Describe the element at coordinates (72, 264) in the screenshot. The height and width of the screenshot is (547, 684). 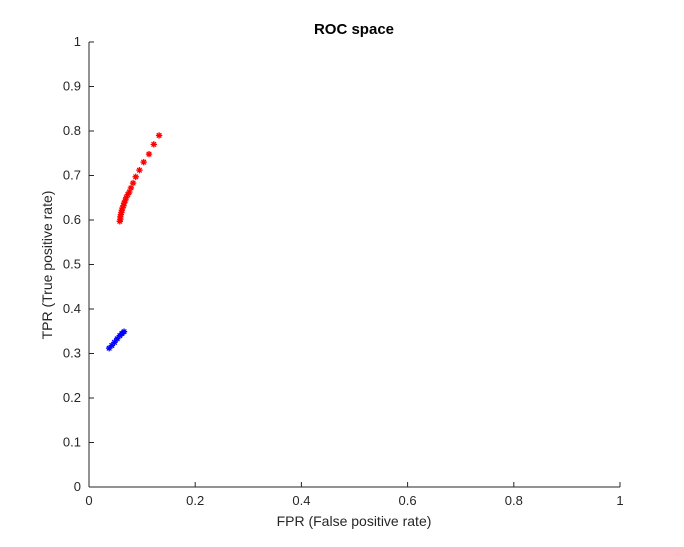
I see `y-tick-label: 0.5` at that location.